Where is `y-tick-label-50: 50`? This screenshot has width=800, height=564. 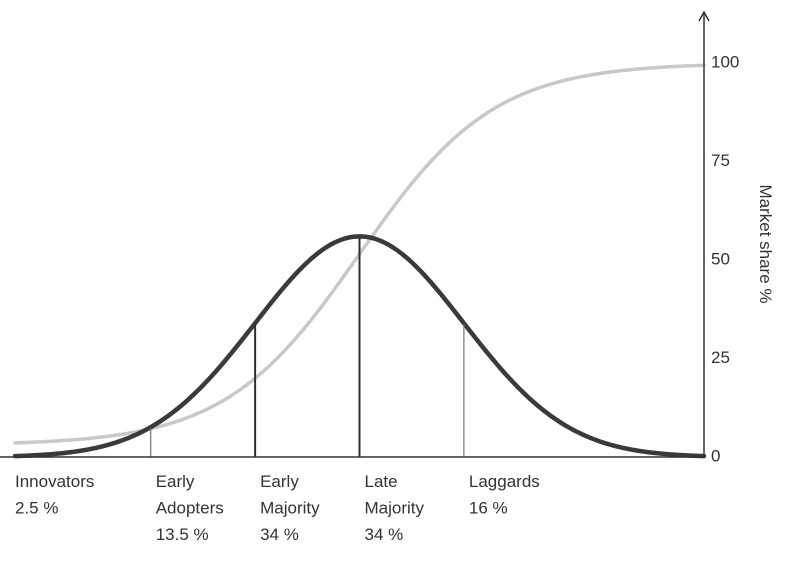
y-tick-label-50: 50 is located at coordinates (720, 258).